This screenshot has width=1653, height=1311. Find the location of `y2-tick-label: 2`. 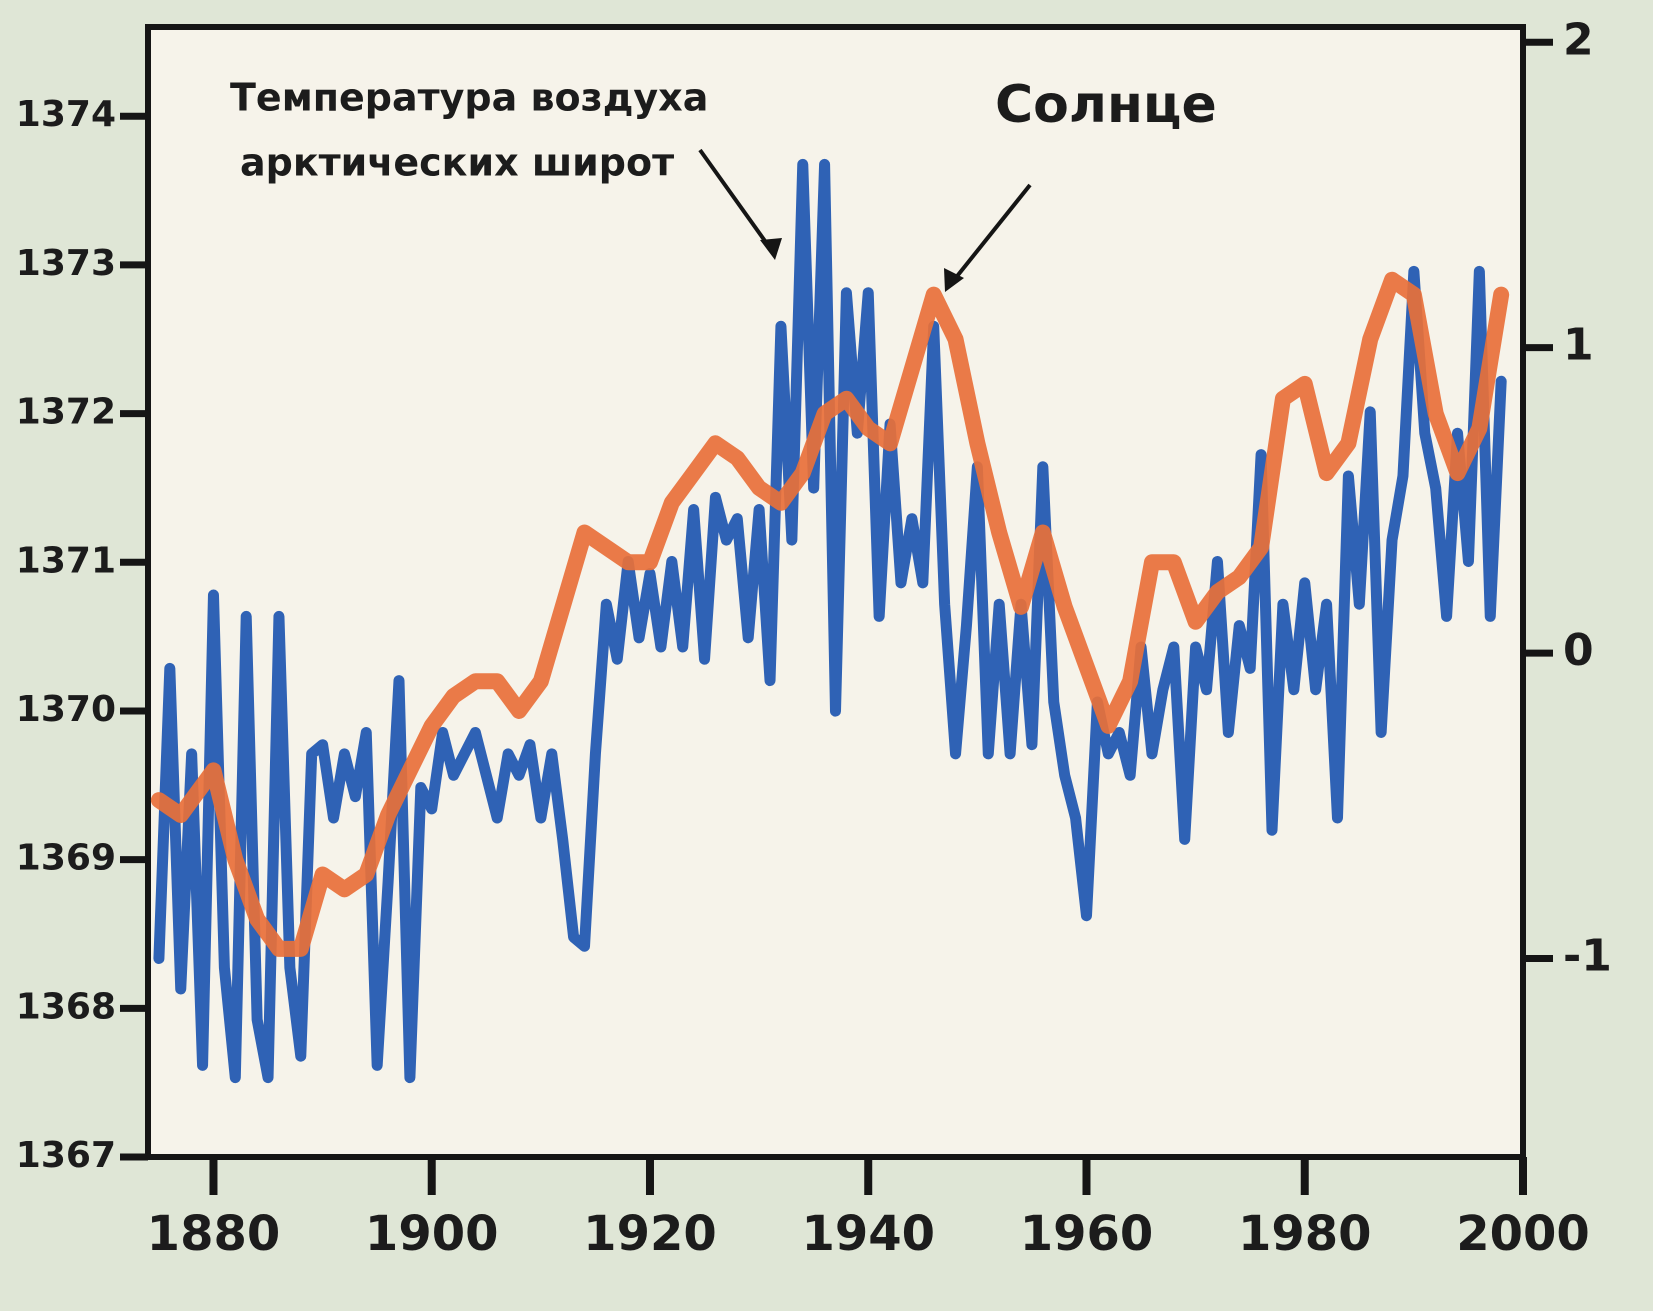

y2-tick-label: 2 is located at coordinates (1578, 39).